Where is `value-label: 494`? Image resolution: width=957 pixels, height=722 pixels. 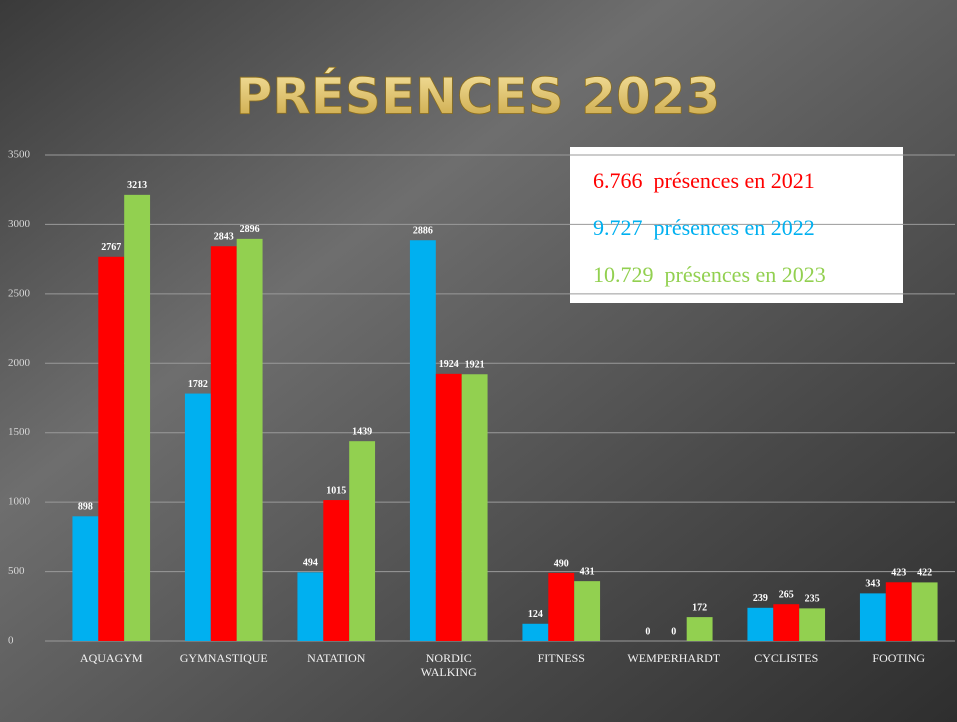
value-label: 494 is located at coordinates (310, 563).